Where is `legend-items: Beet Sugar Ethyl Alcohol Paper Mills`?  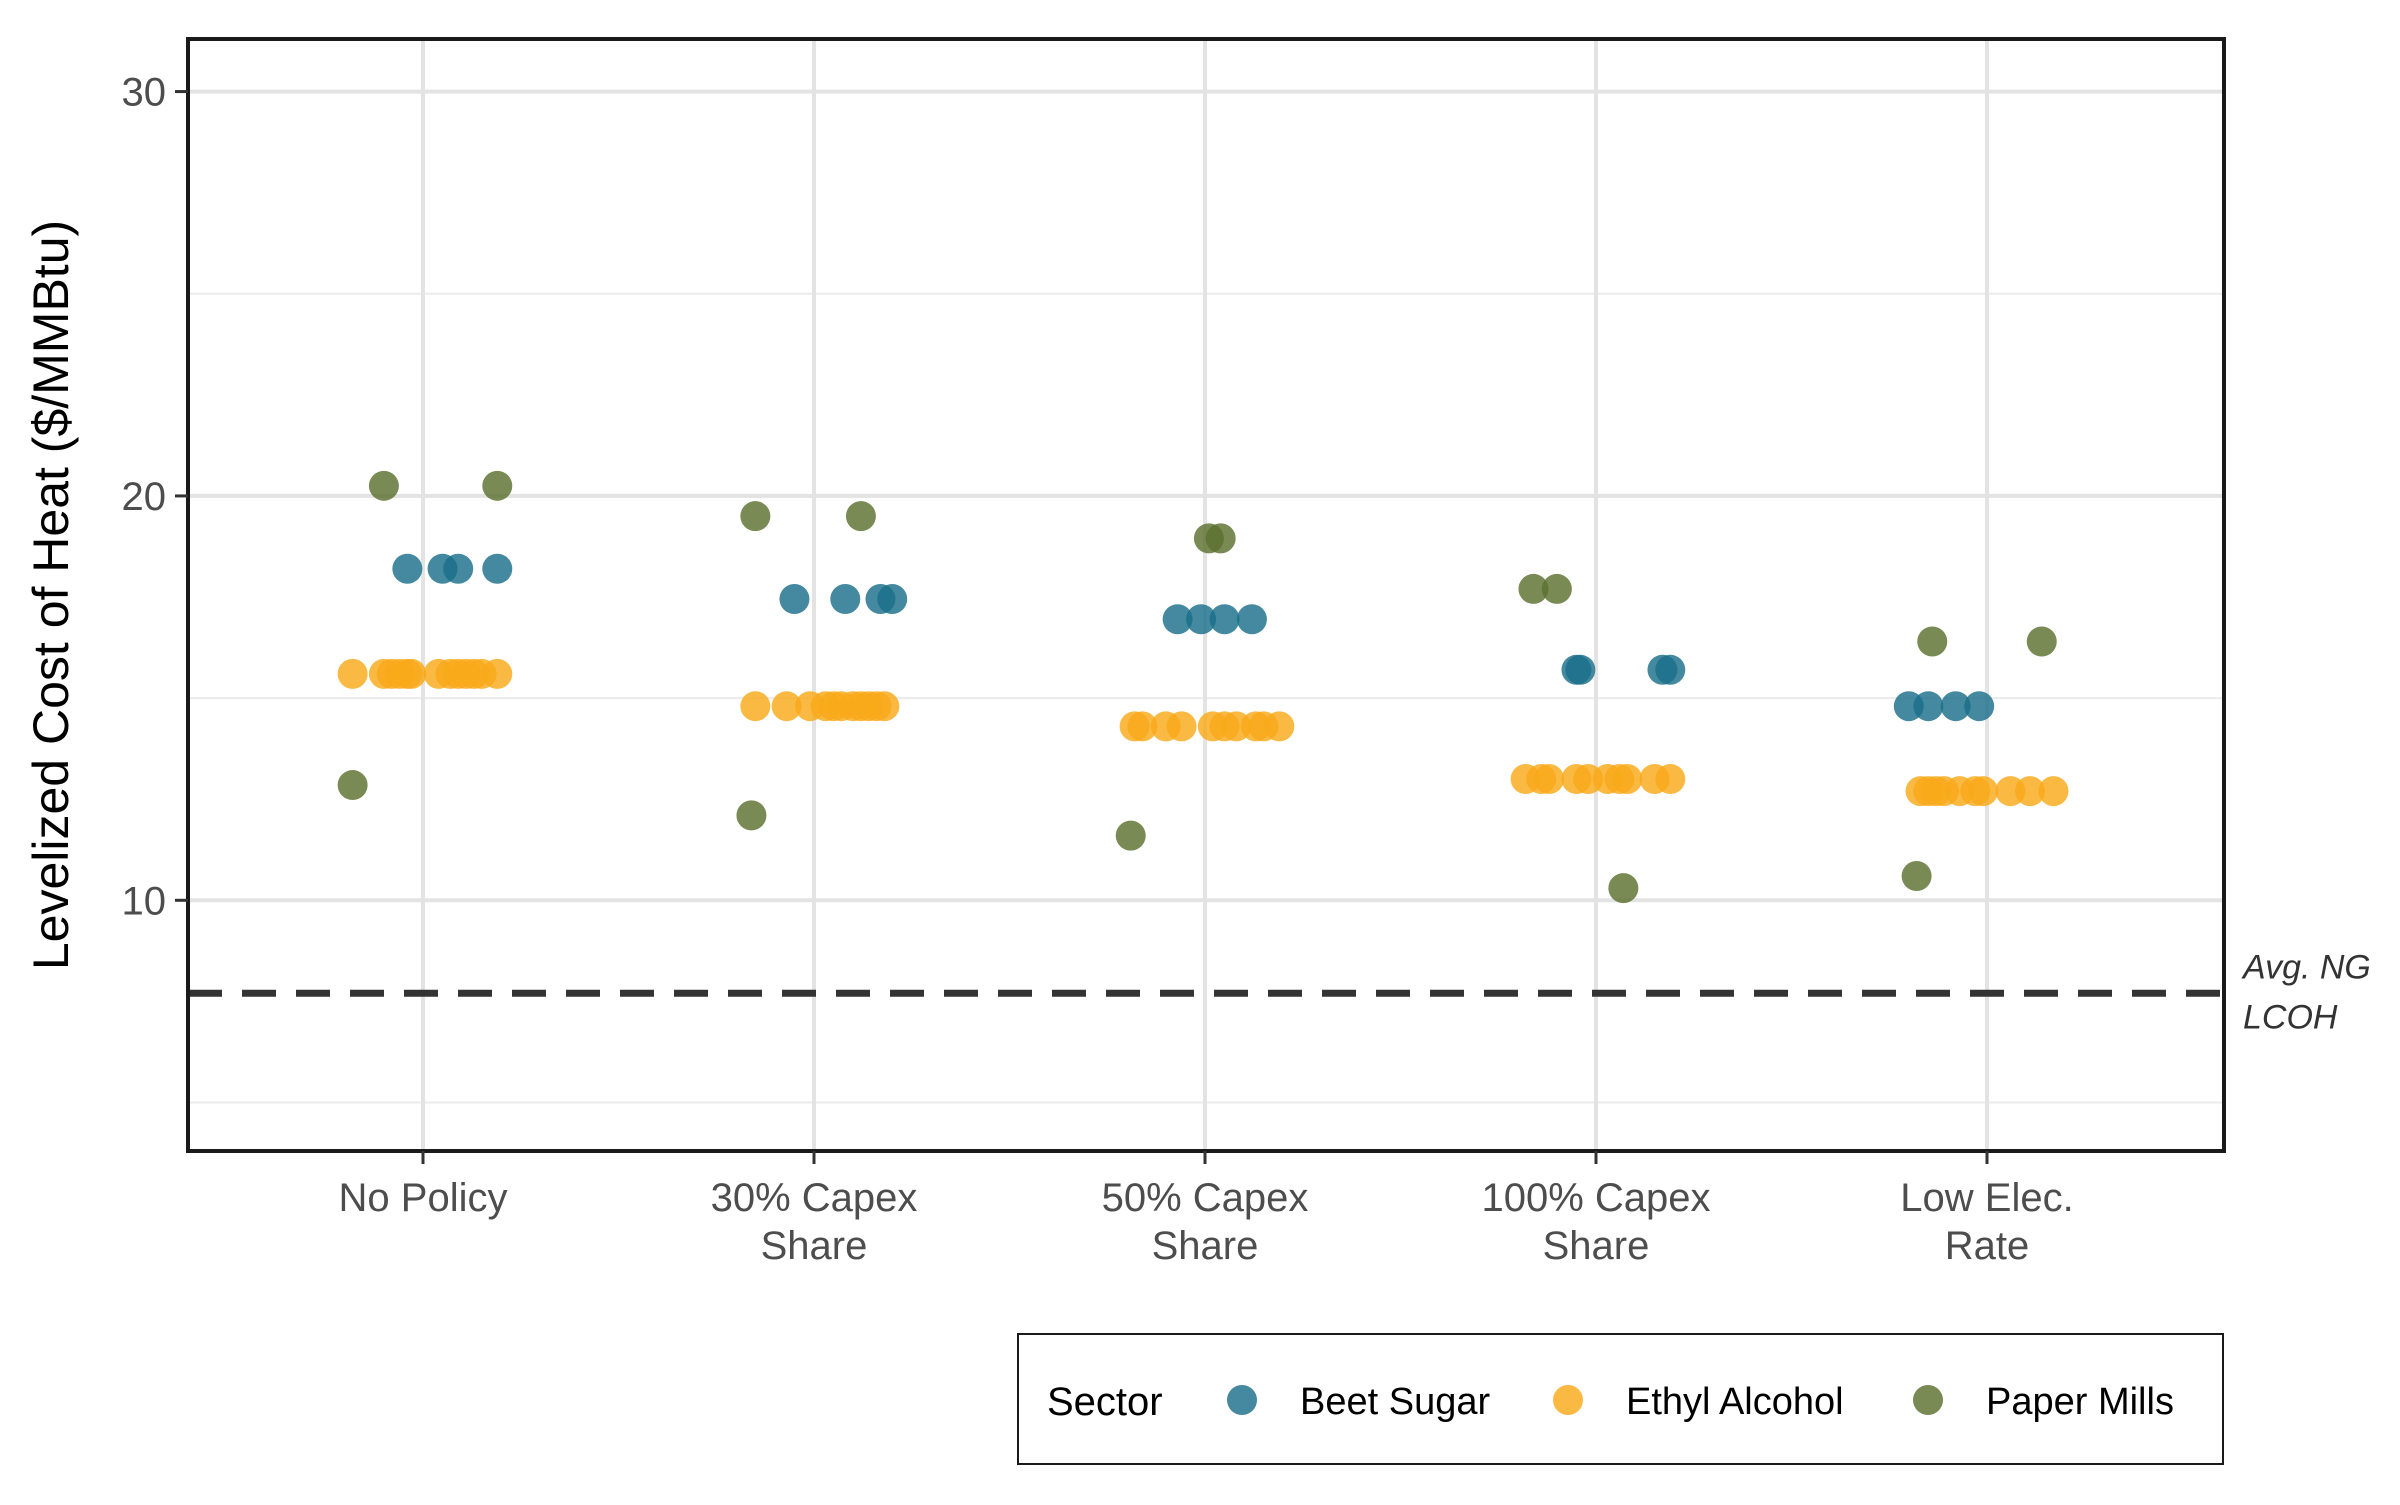
legend-items: Beet Sugar Ethyl Alcohol Paper Mills is located at coordinates (1700, 1402).